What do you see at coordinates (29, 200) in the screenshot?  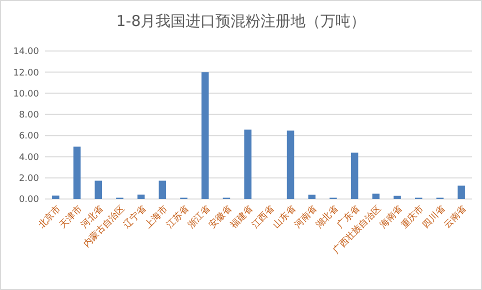 I see `y-tick-label: 0.00` at bounding box center [29, 200].